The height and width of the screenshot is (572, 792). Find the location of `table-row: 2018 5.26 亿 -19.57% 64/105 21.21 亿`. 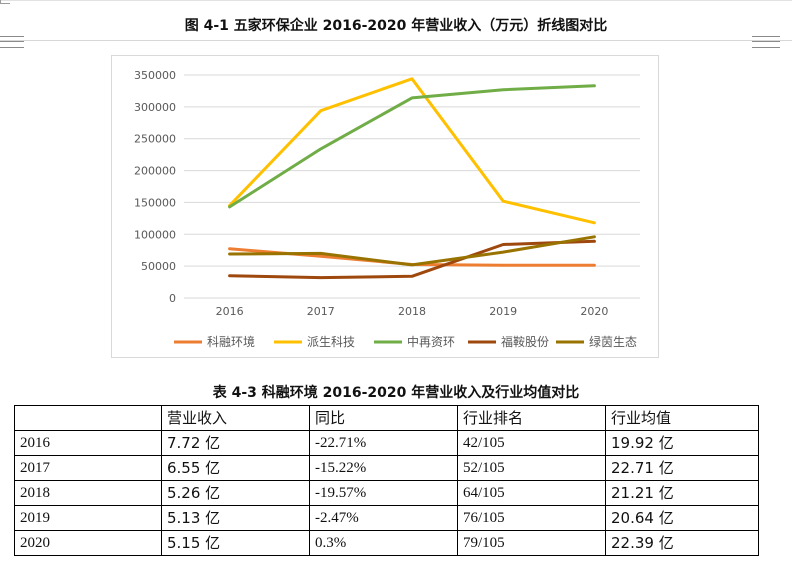

table-row: 2018 5.26 亿 -19.57% 64/105 21.21 亿 is located at coordinates (386, 493).